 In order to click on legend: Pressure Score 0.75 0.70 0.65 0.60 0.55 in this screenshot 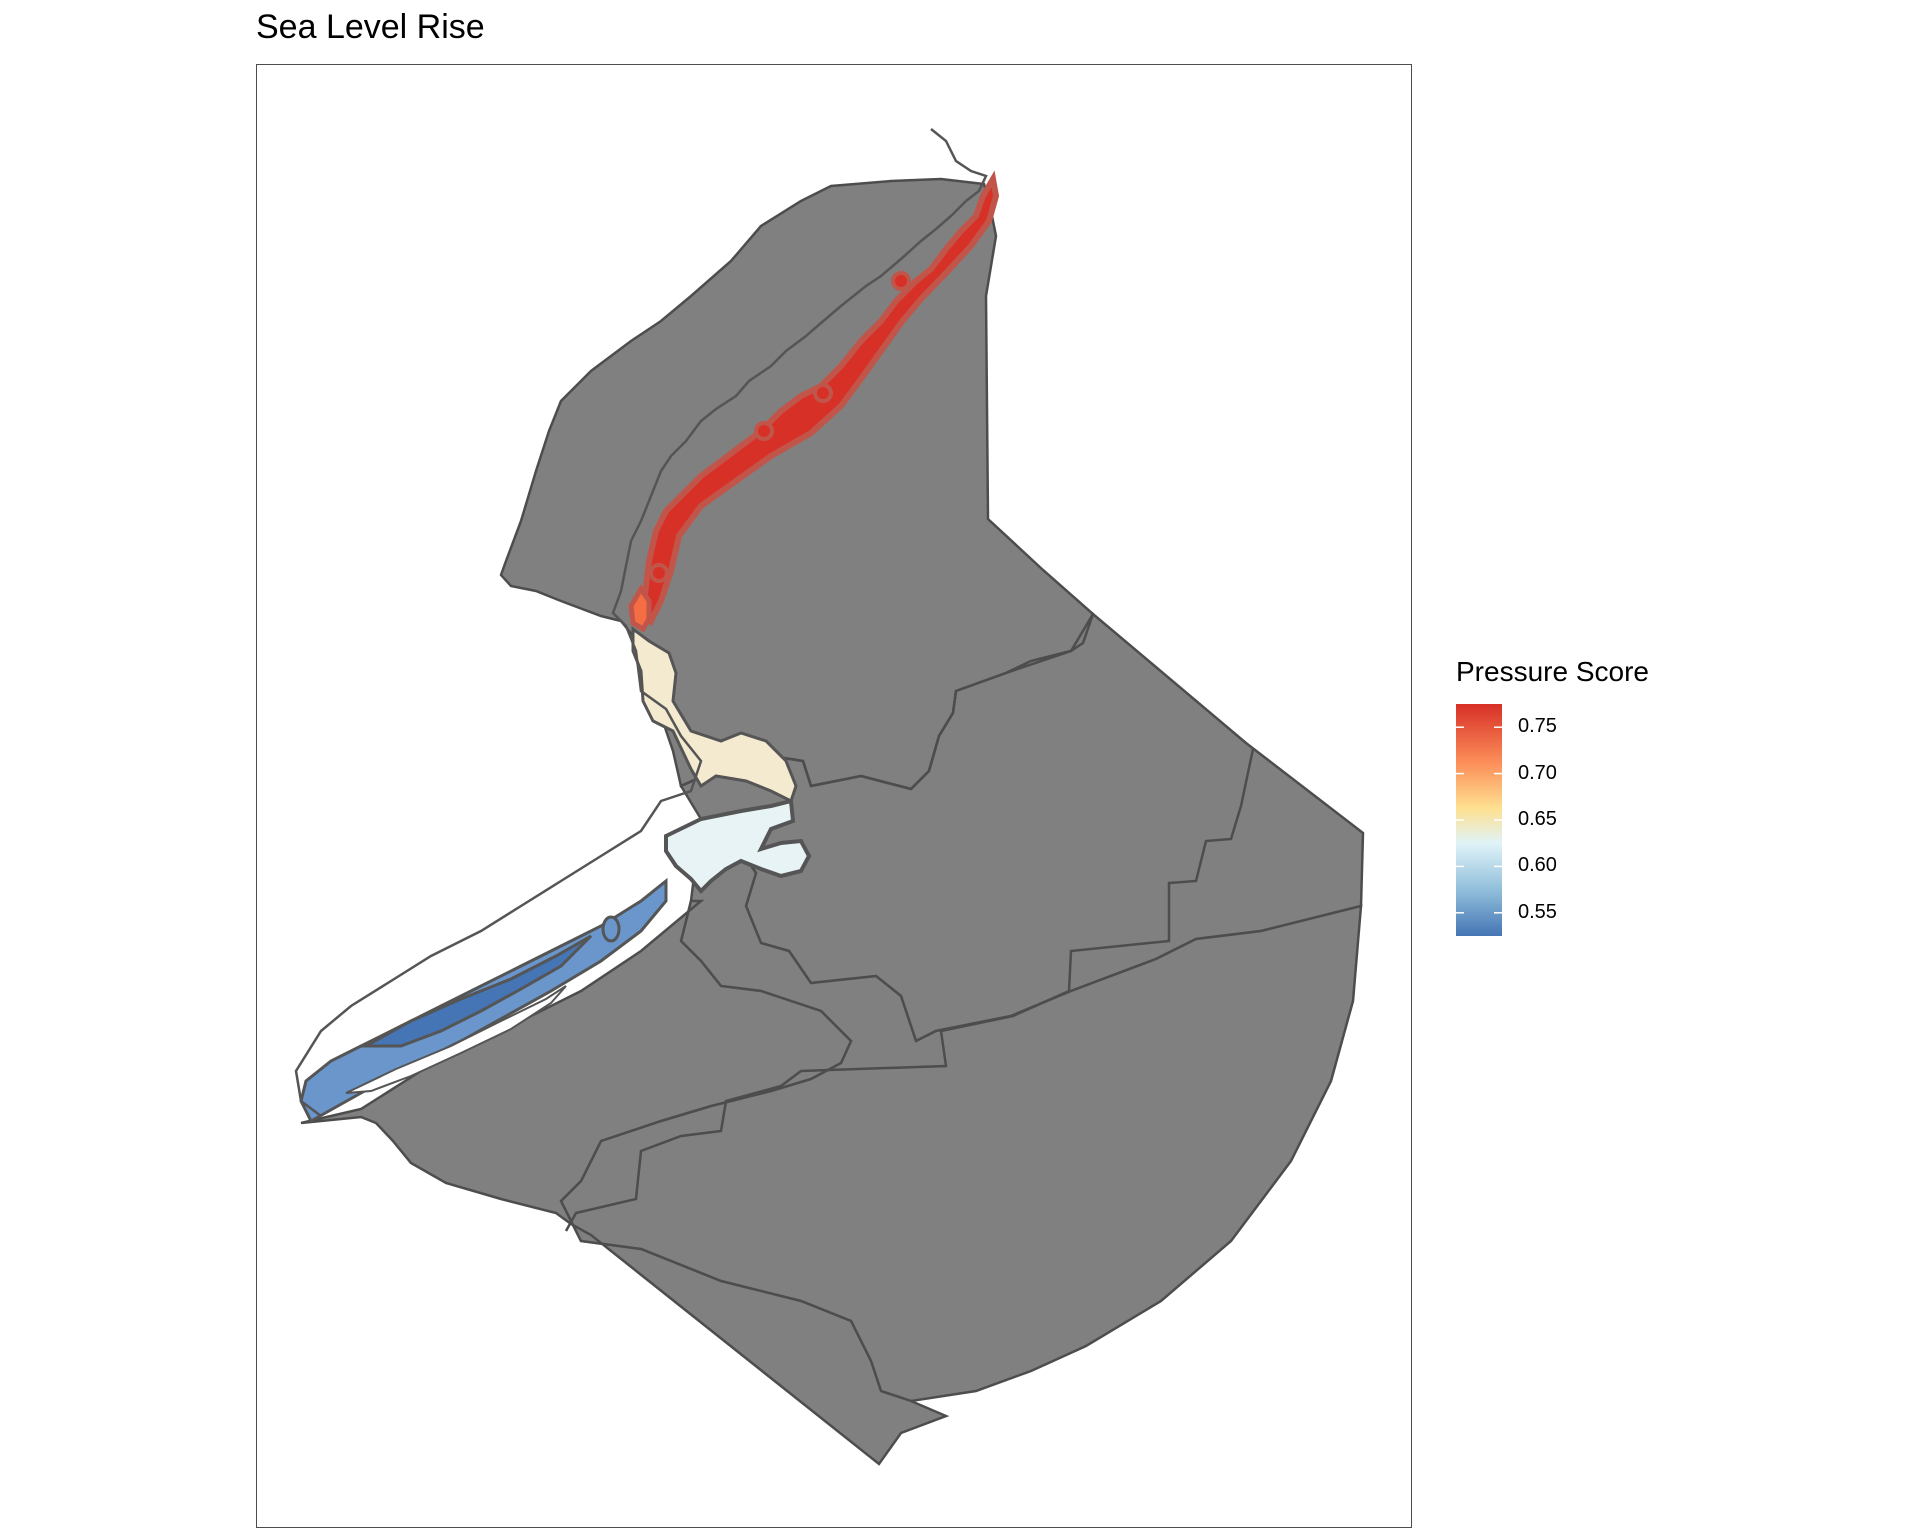, I will do `click(1606, 806)`.